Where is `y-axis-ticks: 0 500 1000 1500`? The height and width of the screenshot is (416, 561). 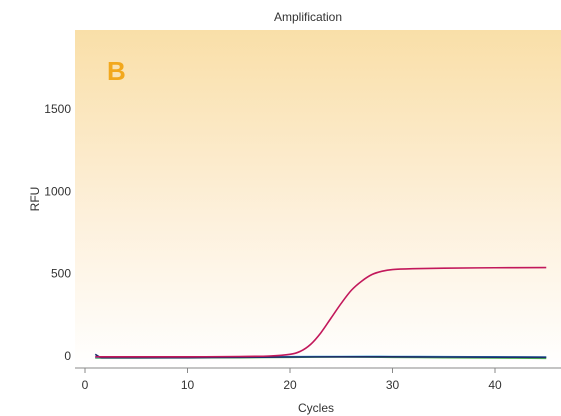
y-axis-ticks: 0 500 1000 1500 is located at coordinates (57, 232).